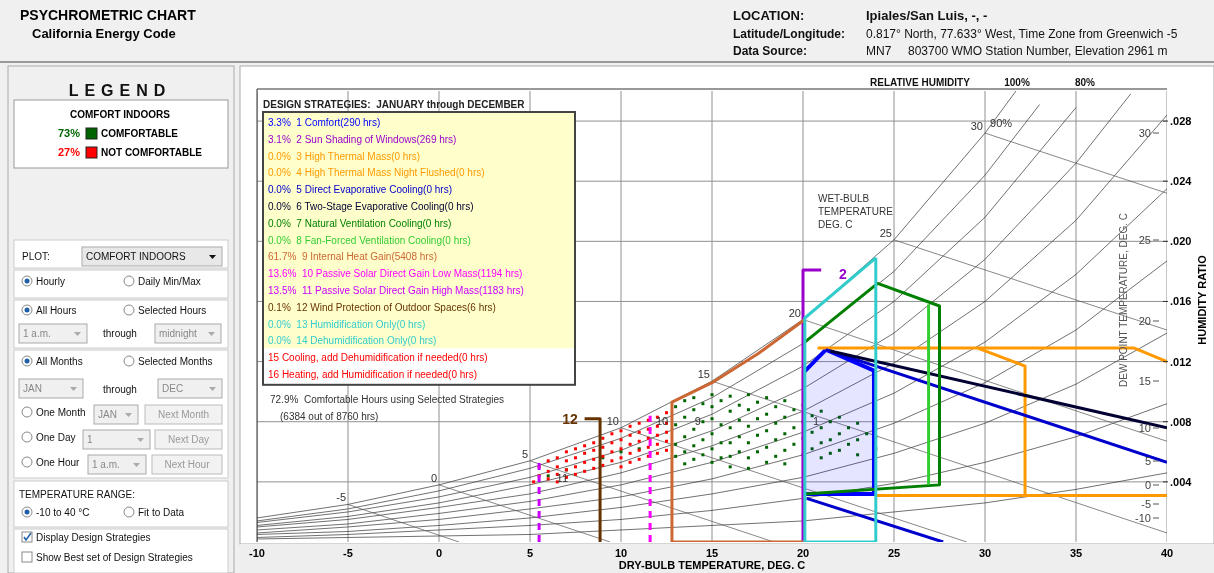 The image size is (1214, 573). I want to click on text: midnight, so click(178, 333).